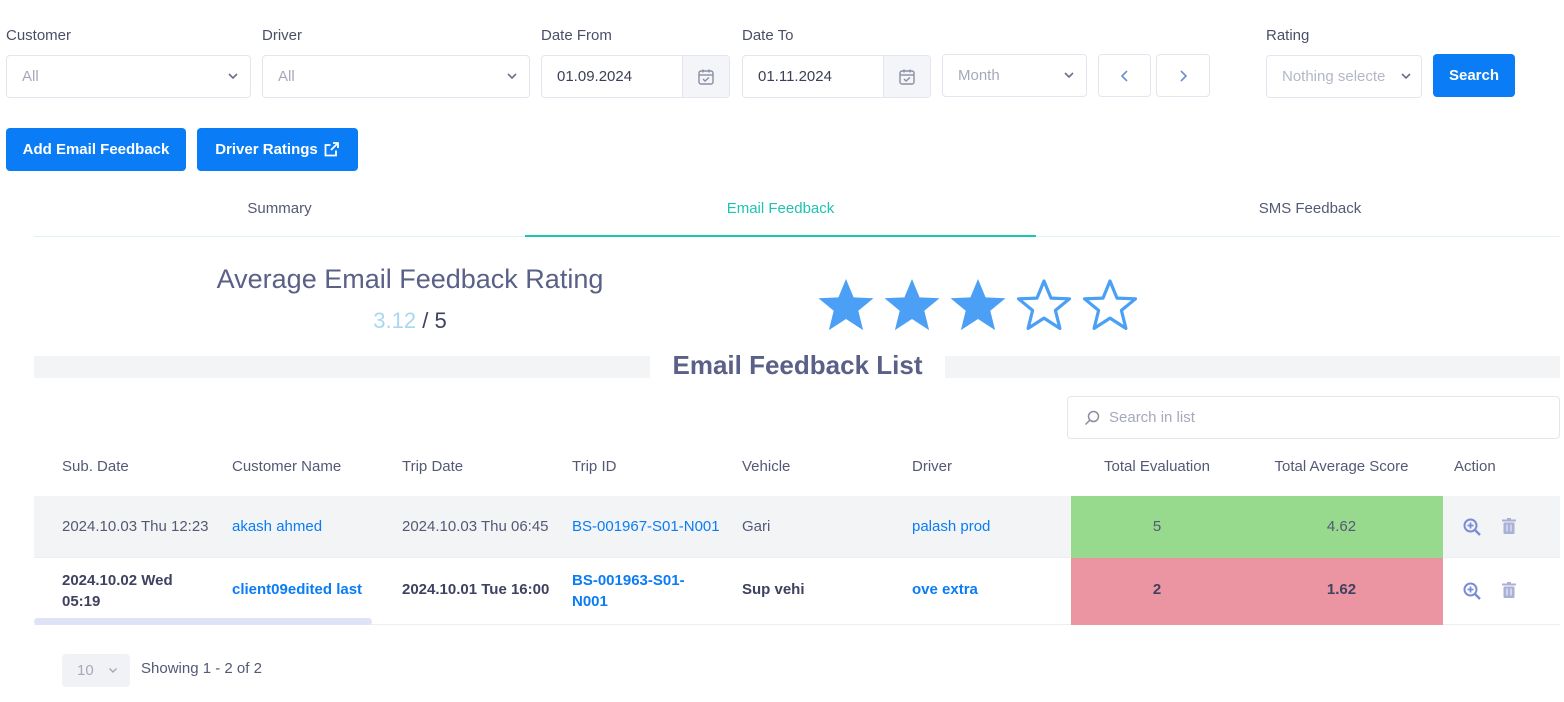  What do you see at coordinates (945, 589) in the screenshot?
I see `cell-driver-link: ove extra` at bounding box center [945, 589].